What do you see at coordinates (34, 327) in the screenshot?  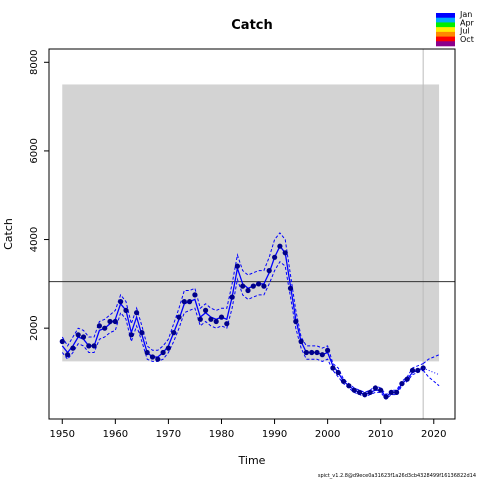 I see `y-tick-label: 2000` at bounding box center [34, 327].